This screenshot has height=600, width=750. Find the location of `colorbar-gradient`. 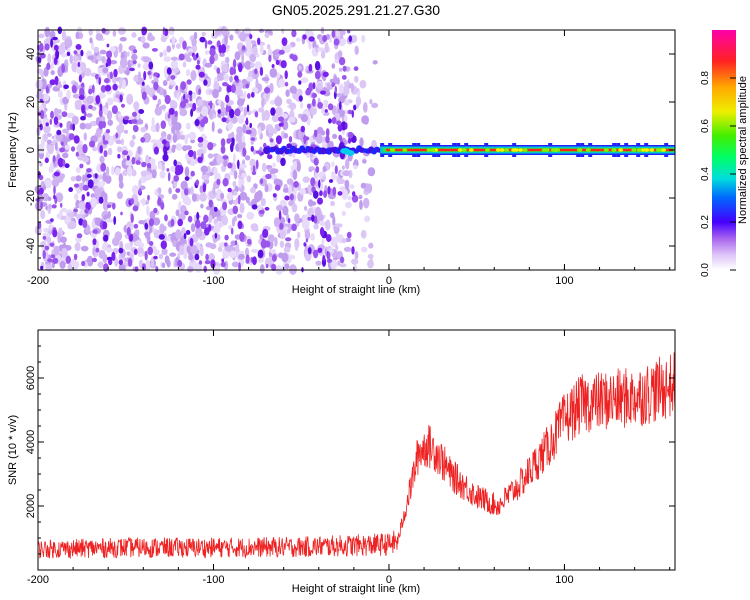

colorbar-gradient is located at coordinates (724, 150).